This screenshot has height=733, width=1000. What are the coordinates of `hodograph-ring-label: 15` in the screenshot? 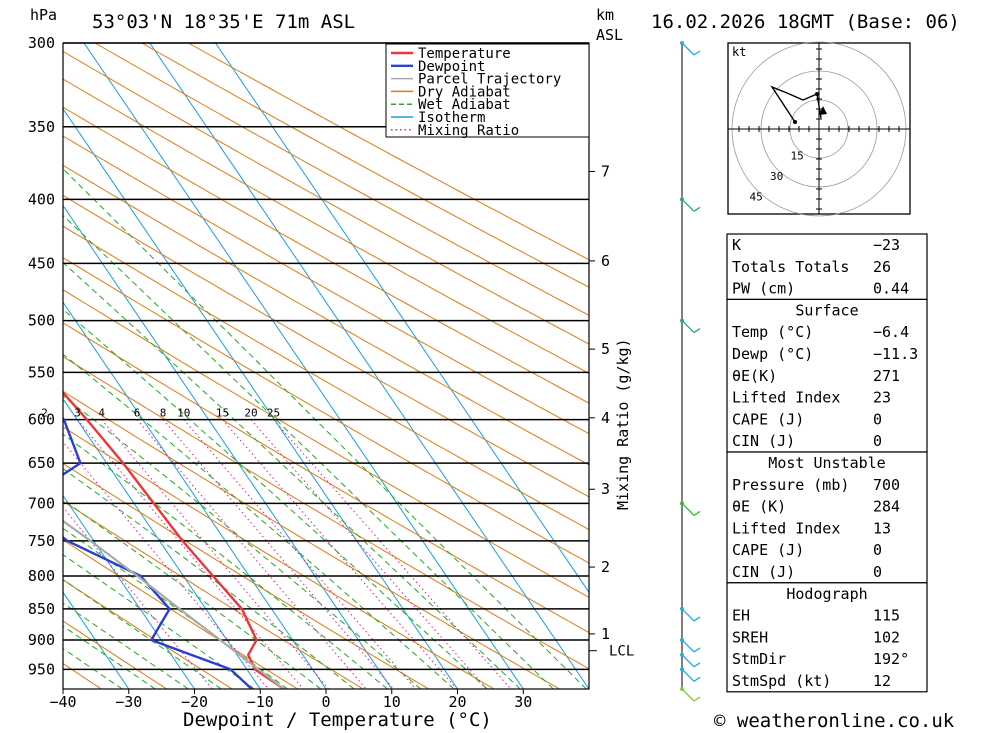 It's located at (796, 156).